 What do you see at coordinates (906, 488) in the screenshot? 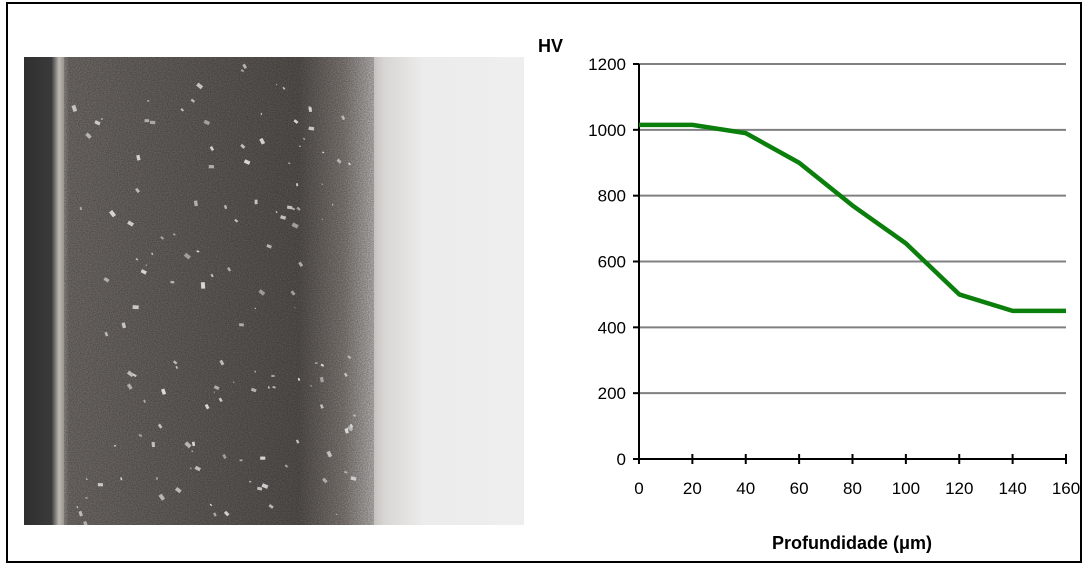
I see `x-tick-label: 100` at bounding box center [906, 488].